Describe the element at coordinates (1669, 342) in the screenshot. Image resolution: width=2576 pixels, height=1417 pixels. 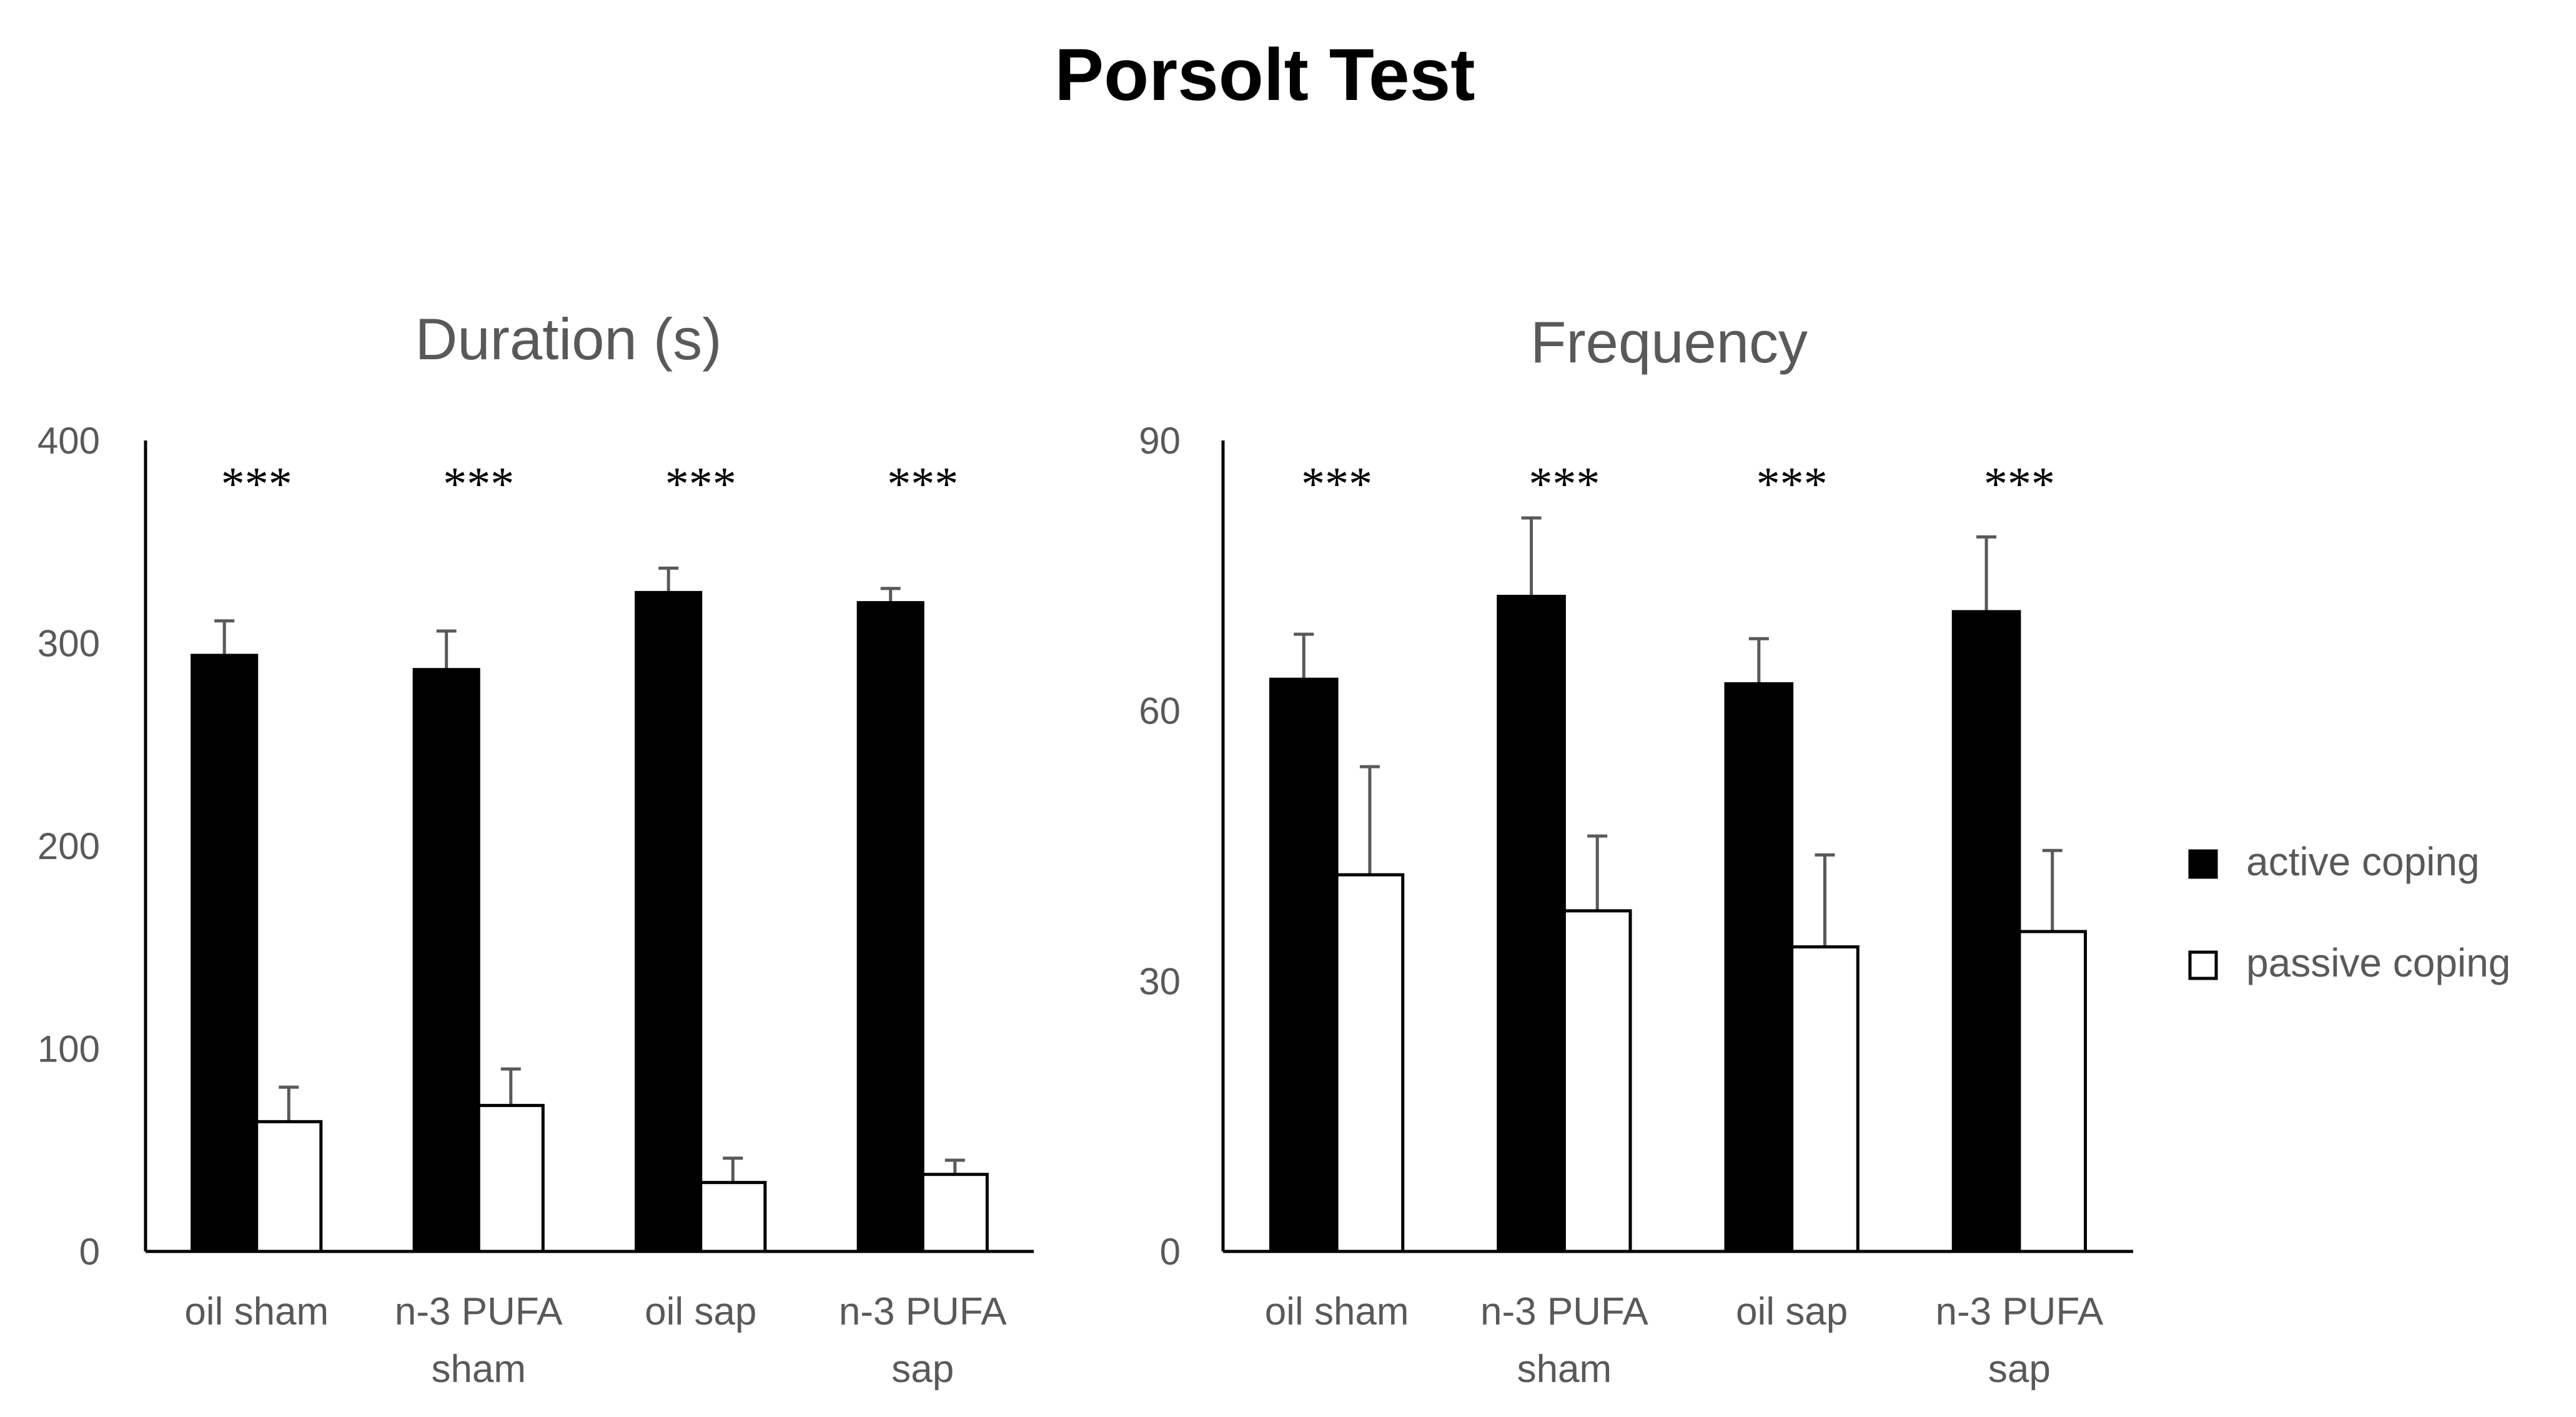
I see `panel-title: Frequency` at that location.